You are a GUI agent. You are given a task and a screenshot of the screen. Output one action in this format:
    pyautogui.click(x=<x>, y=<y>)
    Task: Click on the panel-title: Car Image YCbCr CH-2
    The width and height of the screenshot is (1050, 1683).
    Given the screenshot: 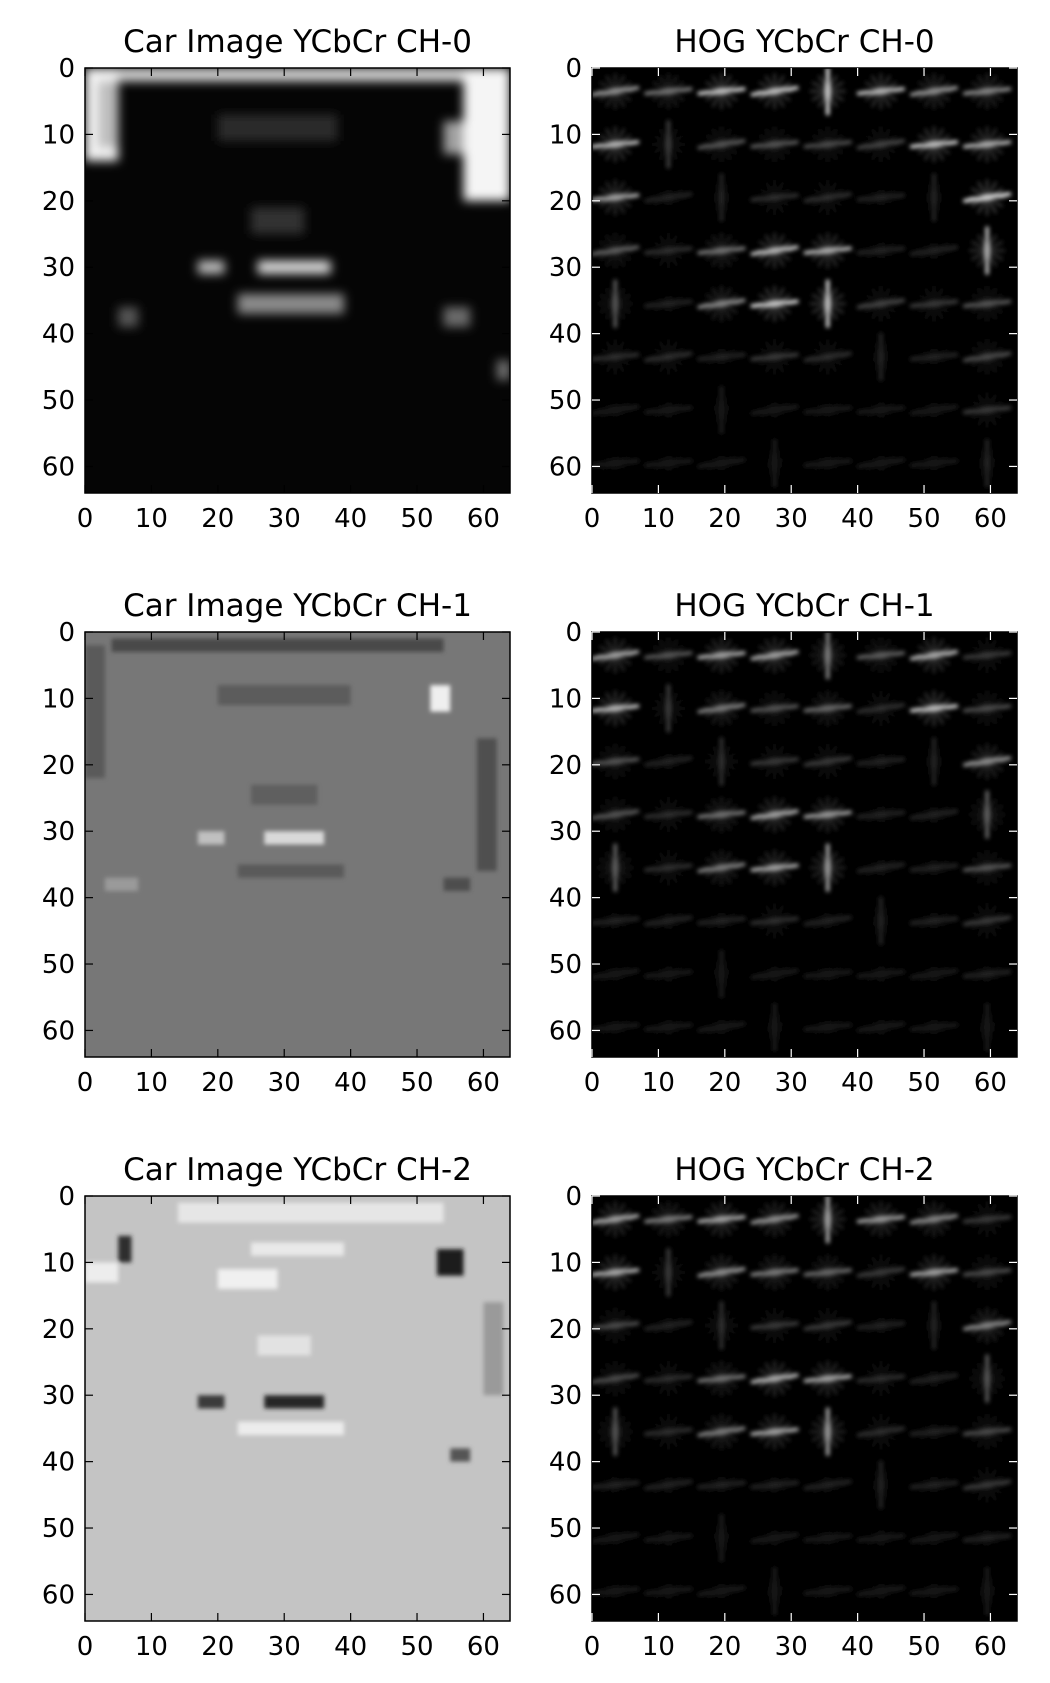 What is the action you would take?
    pyautogui.click(x=297, y=1170)
    